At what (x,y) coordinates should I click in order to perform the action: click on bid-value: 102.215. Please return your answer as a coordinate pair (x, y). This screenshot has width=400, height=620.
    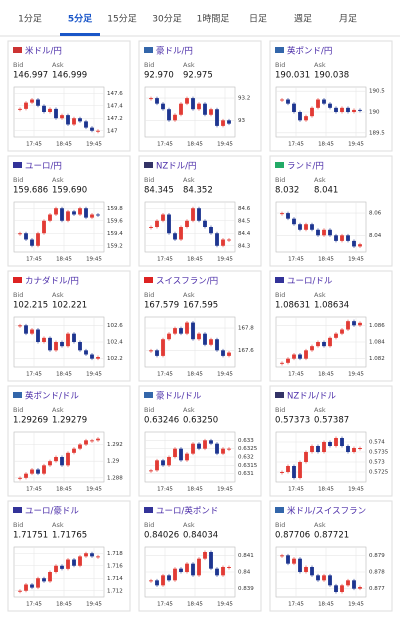
    Looking at the image, I should click on (30, 306).